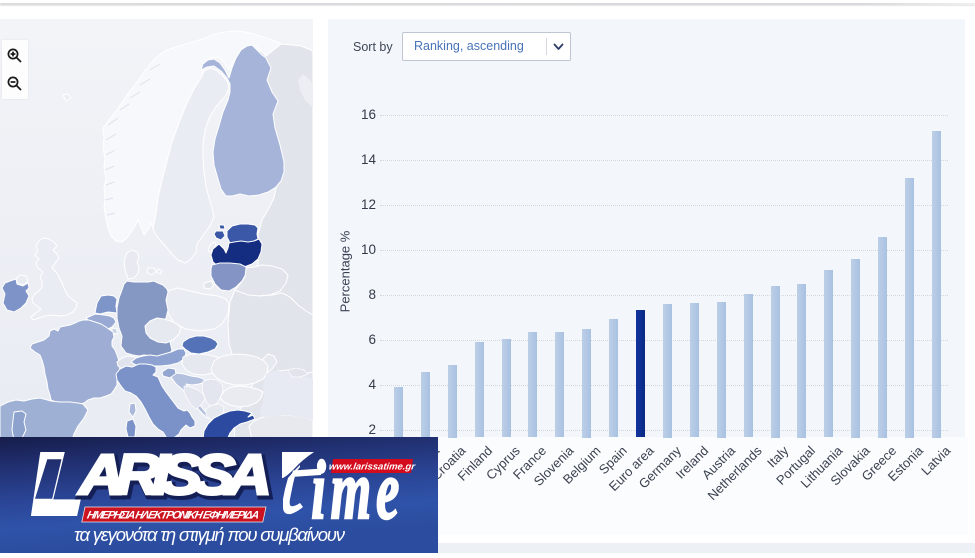  What do you see at coordinates (173, 516) in the screenshot?
I see `svg-text: ΗΜΕΡΗΣΙΑ ΗΛΕΚΤΡΟΝΙΚΗ ΕΦΗΜΕΡΙΔΑ` at bounding box center [173, 516].